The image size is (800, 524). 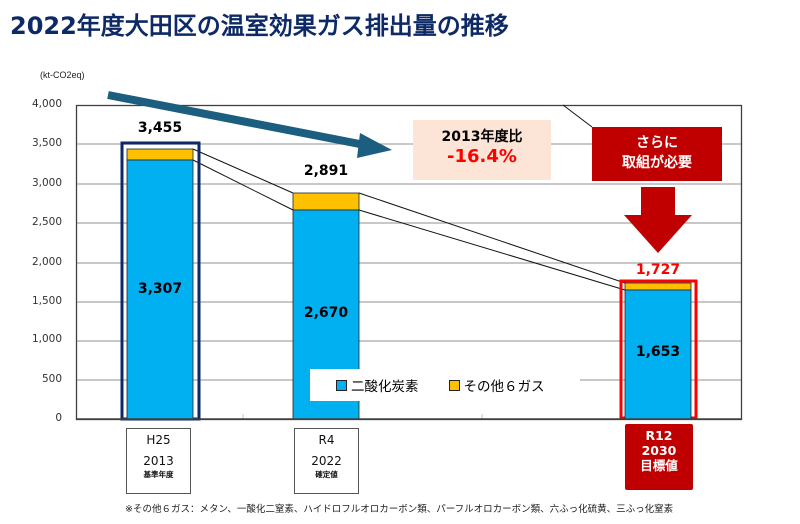 I want to click on y-tick-label: 1,000, so click(x=46, y=339).